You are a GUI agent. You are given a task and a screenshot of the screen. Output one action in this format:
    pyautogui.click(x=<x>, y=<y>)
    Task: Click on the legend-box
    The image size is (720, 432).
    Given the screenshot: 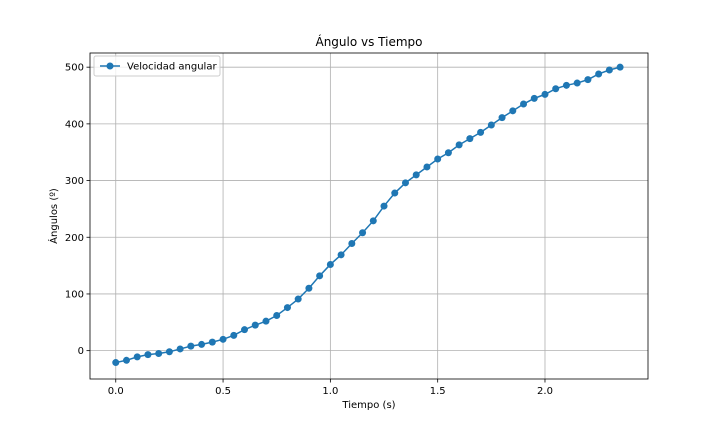 What is the action you would take?
    pyautogui.click(x=157, y=66)
    